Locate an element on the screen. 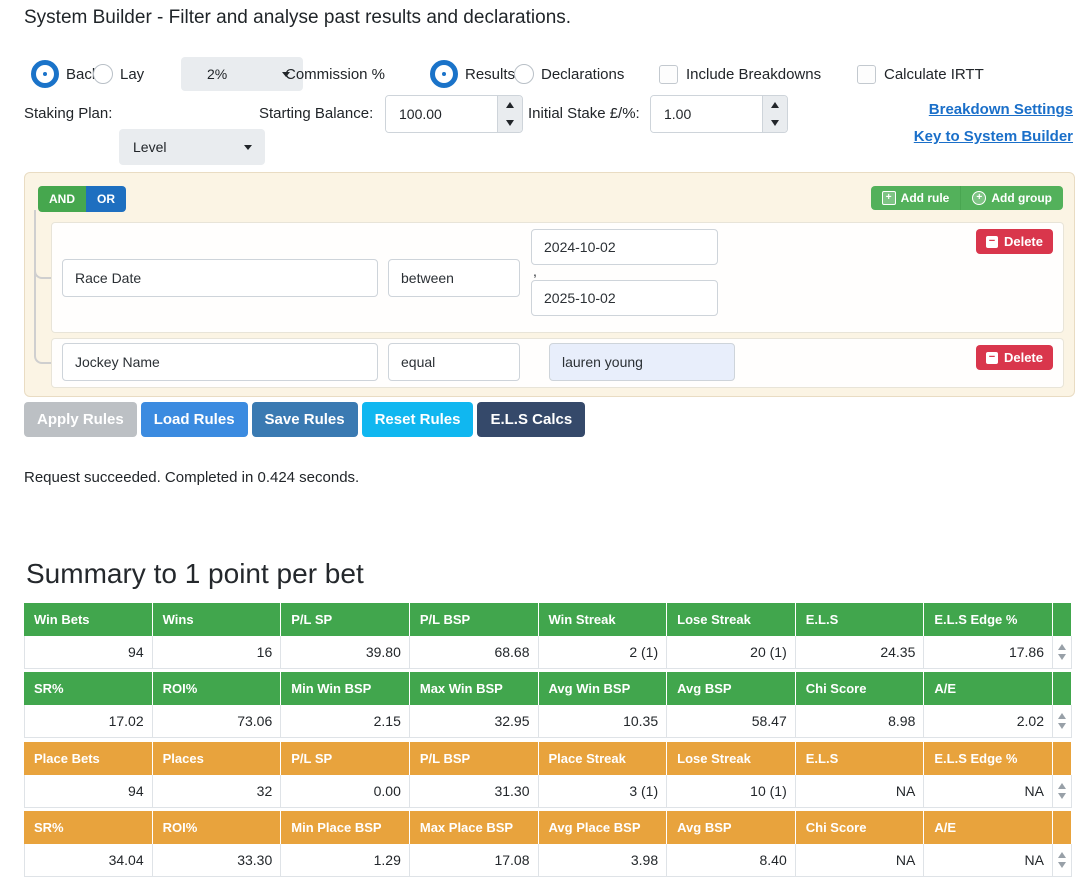 Image resolution: width=1087 pixels, height=877 pixels. summary-value-cell: 17.86 is located at coordinates (988, 652).